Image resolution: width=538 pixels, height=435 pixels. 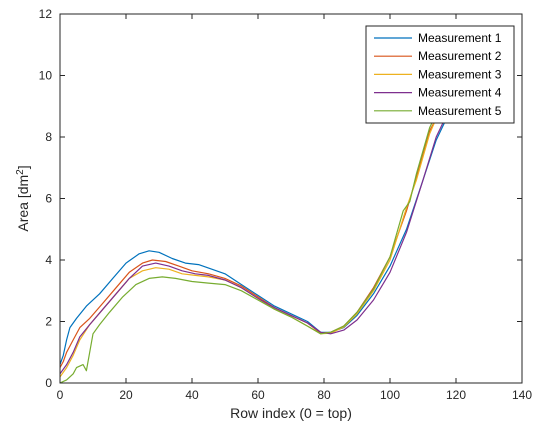 I want to click on y-tick-label: 6, so click(x=48, y=199).